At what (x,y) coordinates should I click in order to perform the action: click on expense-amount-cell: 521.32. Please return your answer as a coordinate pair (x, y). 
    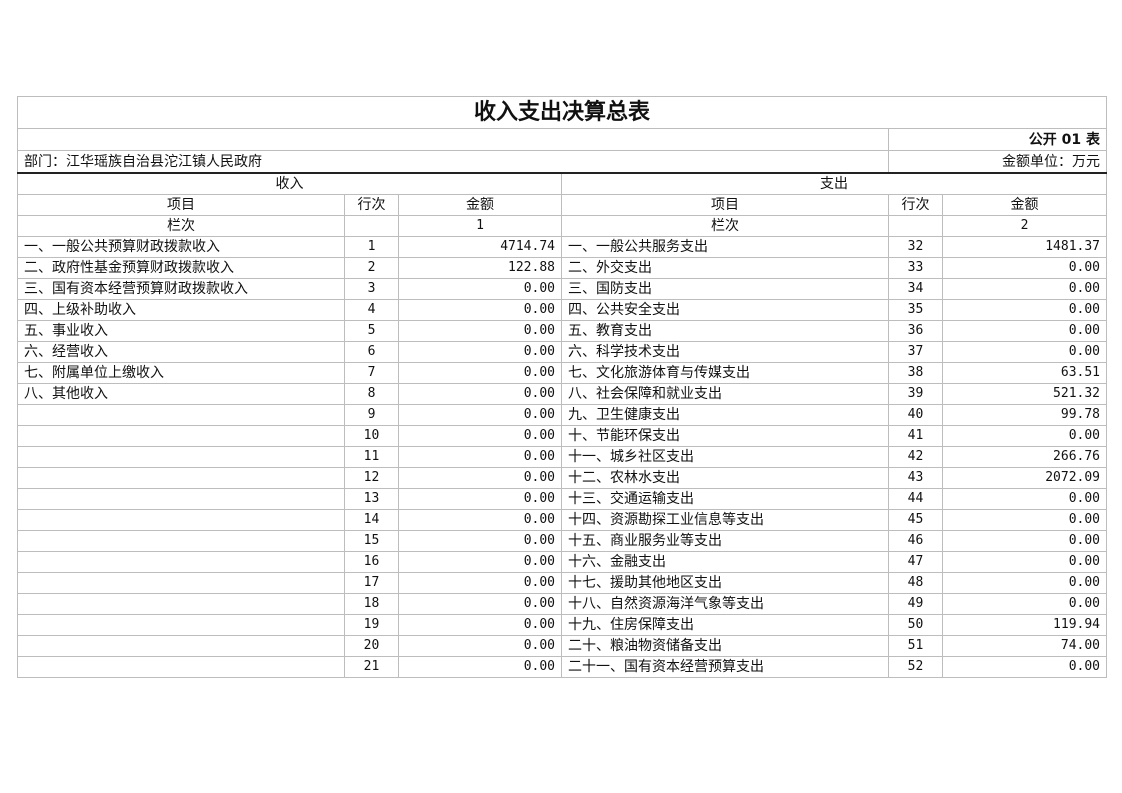
    Looking at the image, I should click on (1024, 394).